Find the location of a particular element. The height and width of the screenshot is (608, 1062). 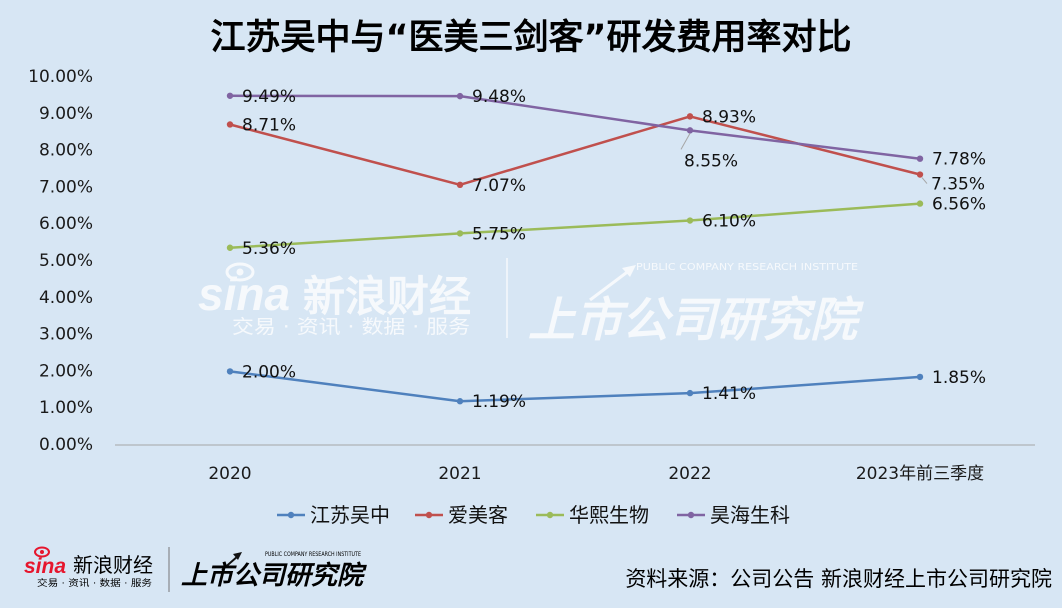

y-tick-label: 7.00% is located at coordinates (66, 187).